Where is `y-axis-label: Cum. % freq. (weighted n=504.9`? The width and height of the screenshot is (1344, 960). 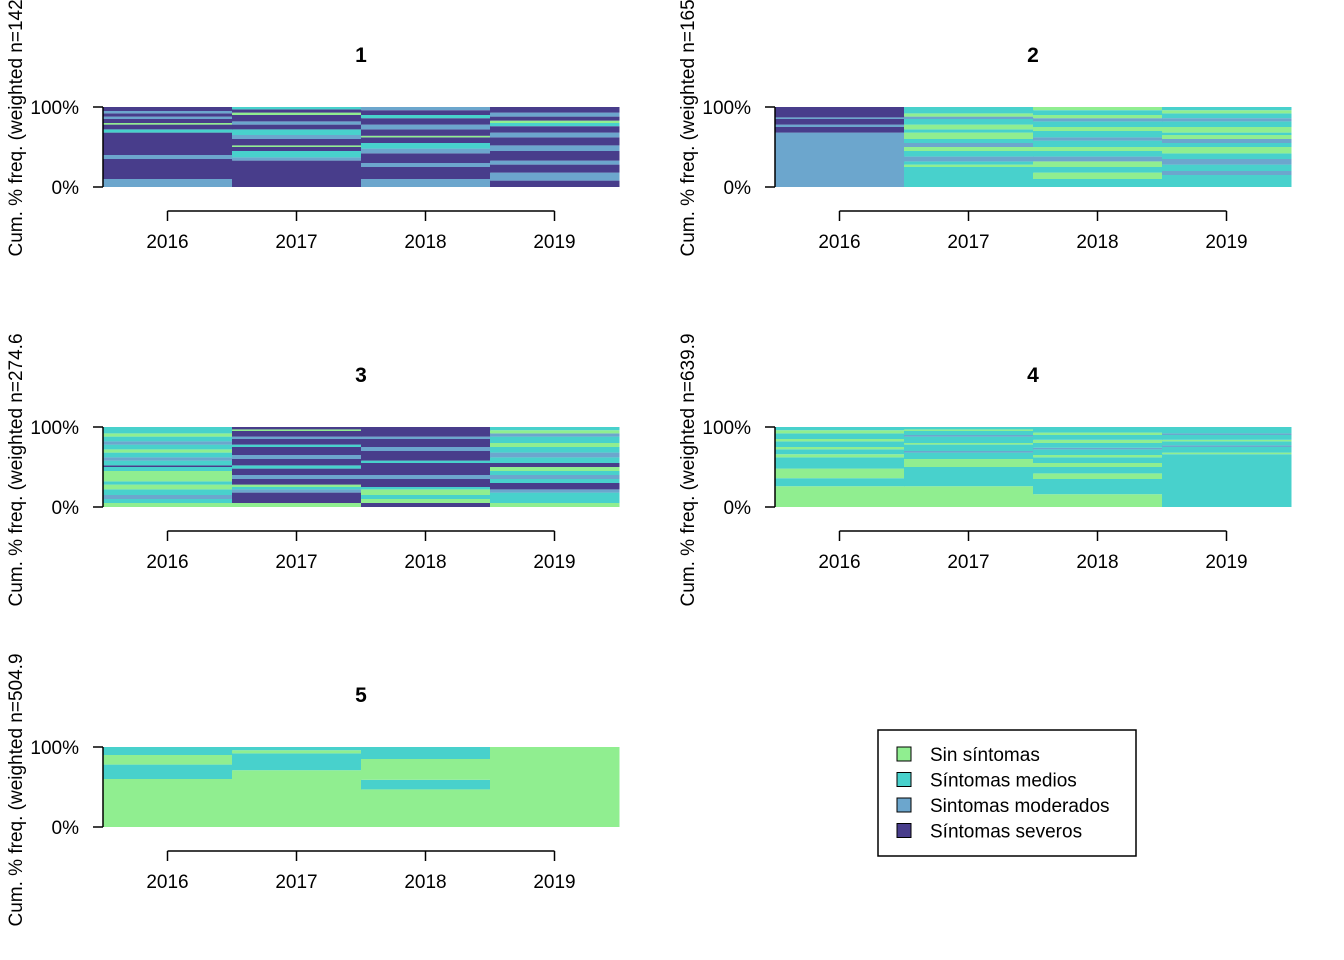 y-axis-label: Cum. % freq. (weighted n=504.9 is located at coordinates (16, 789).